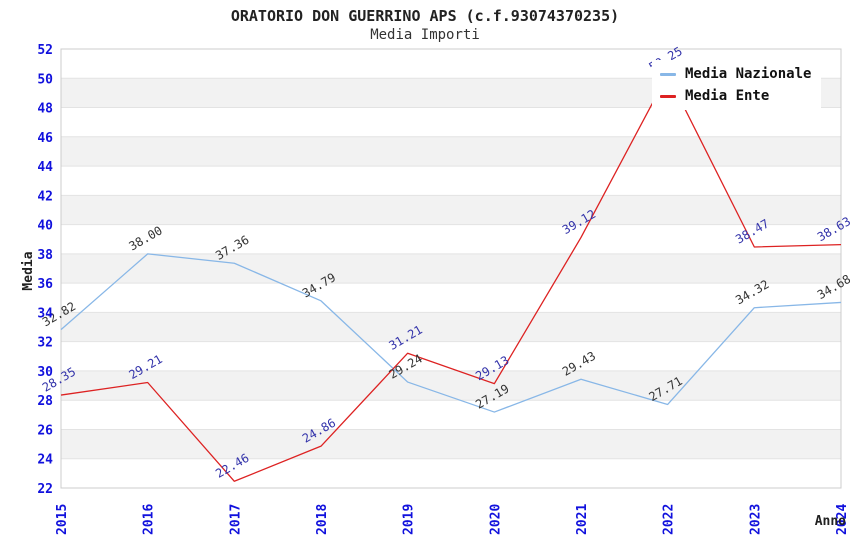 The width and height of the screenshot is (850, 550). What do you see at coordinates (45, 79) in the screenshot?
I see `y-tick-label: 50` at bounding box center [45, 79].